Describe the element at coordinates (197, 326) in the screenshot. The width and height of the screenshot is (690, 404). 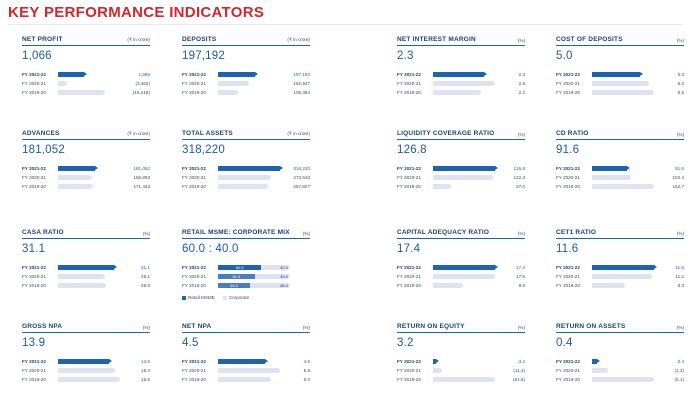
I see `kpi-title: NET NPA` at that location.